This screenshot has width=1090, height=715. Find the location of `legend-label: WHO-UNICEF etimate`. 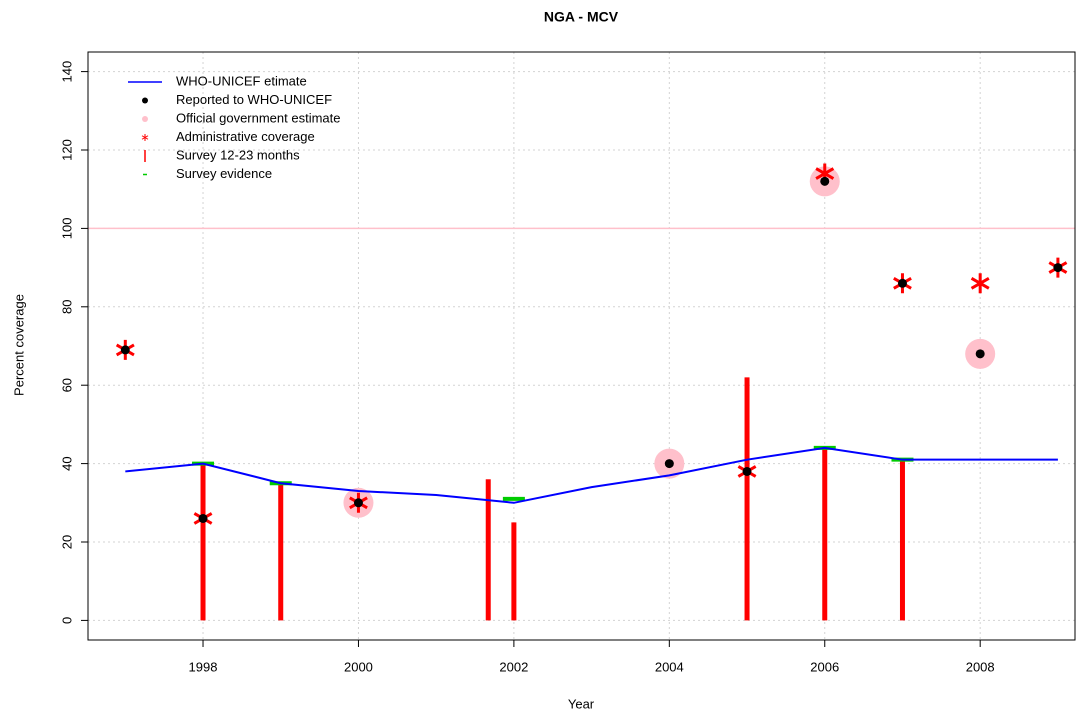

legend-label: WHO-UNICEF etimate is located at coordinates (241, 80).